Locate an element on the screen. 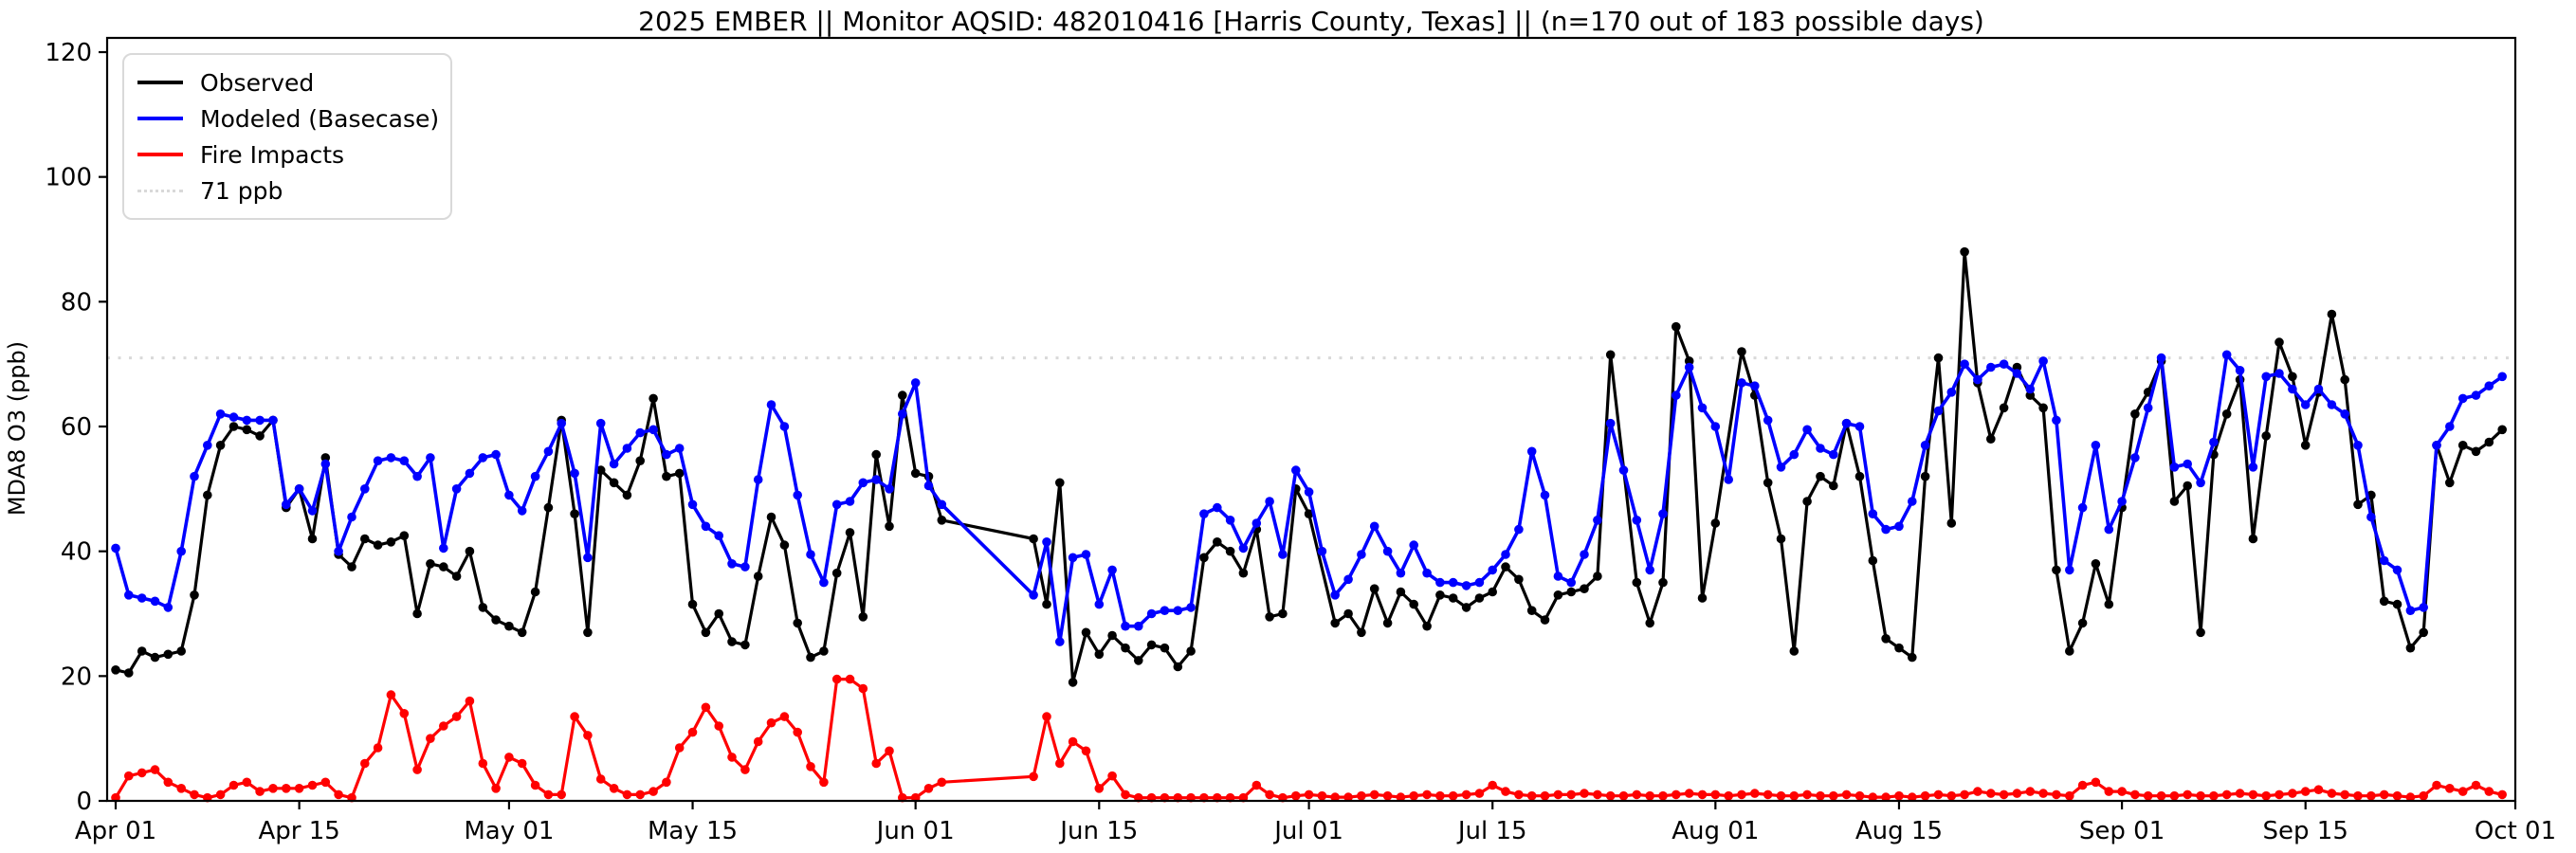 This screenshot has height=853, width=2576. legend-item-threshold: 71 ppb is located at coordinates (286, 190).